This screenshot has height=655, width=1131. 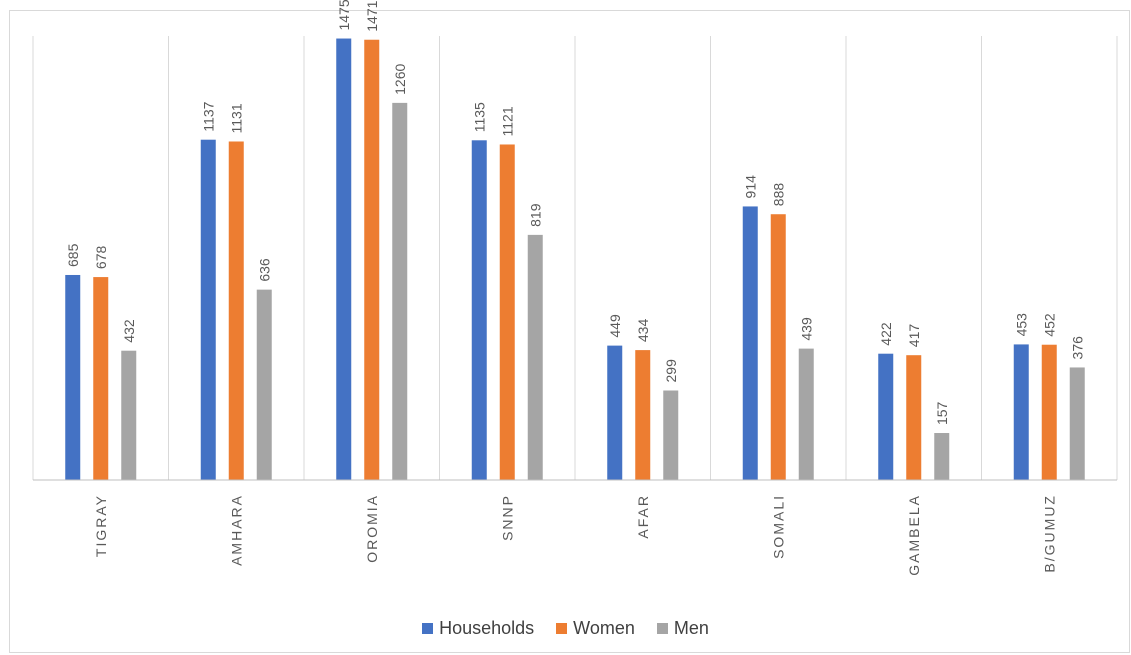 What do you see at coordinates (344, 15) in the screenshot?
I see `data-label: 1475` at bounding box center [344, 15].